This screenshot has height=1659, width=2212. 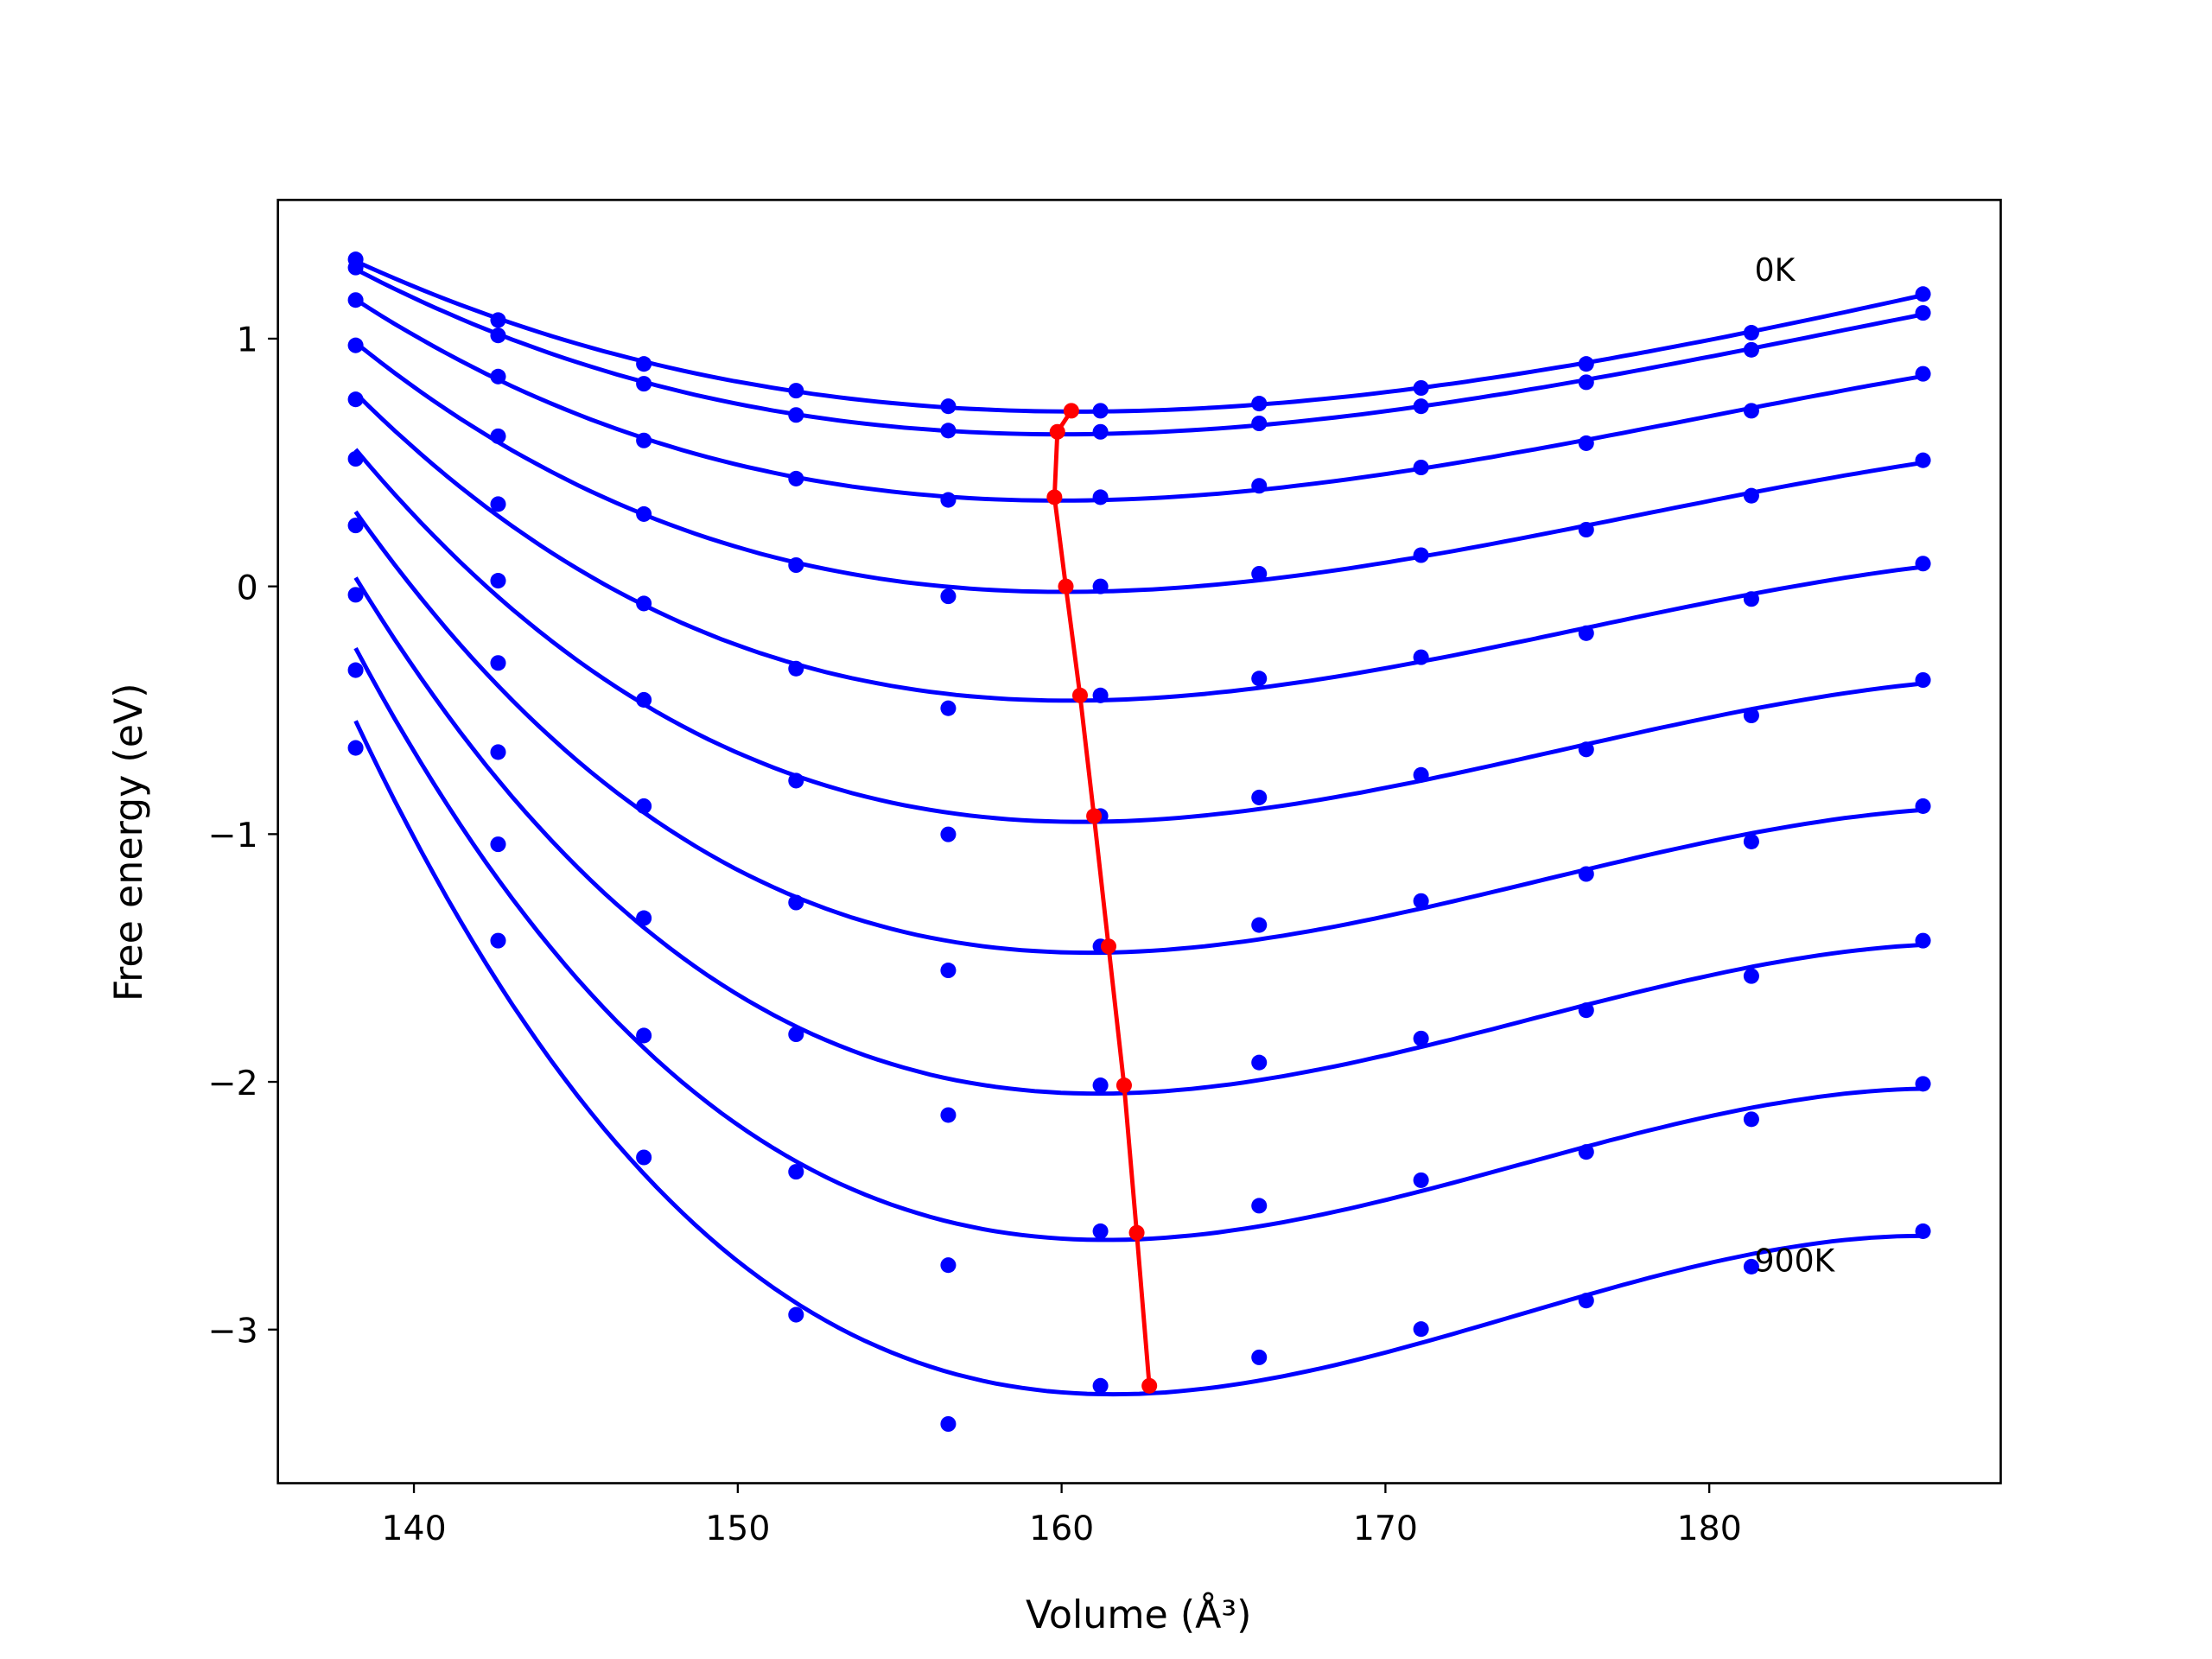 What do you see at coordinates (233, 1331) in the screenshot?
I see `y-tick-label: −3` at bounding box center [233, 1331].